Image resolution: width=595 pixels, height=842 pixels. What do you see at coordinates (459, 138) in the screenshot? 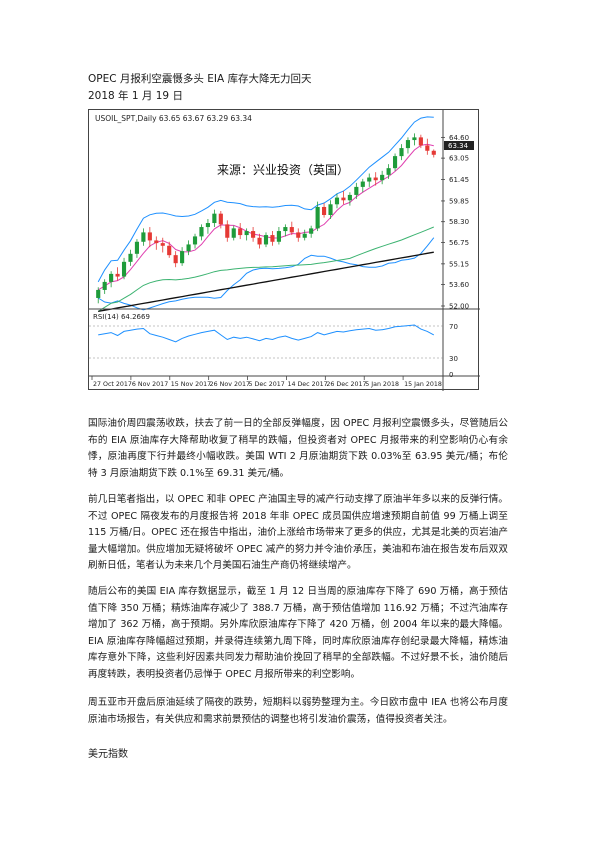
I see `price-tick-label: 64.60` at bounding box center [459, 138].